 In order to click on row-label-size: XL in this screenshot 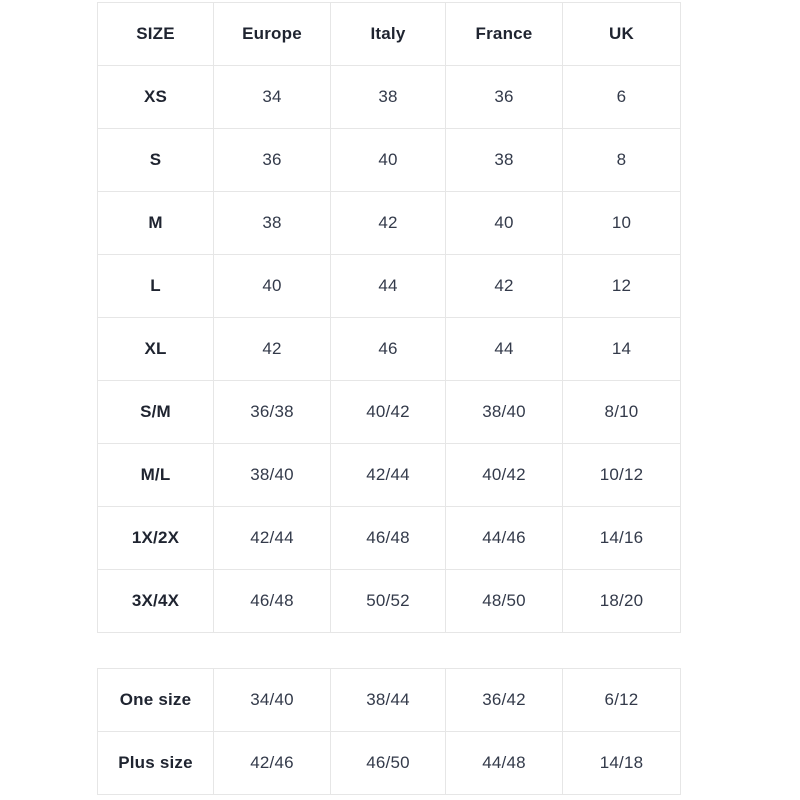, I will do `click(155, 349)`.